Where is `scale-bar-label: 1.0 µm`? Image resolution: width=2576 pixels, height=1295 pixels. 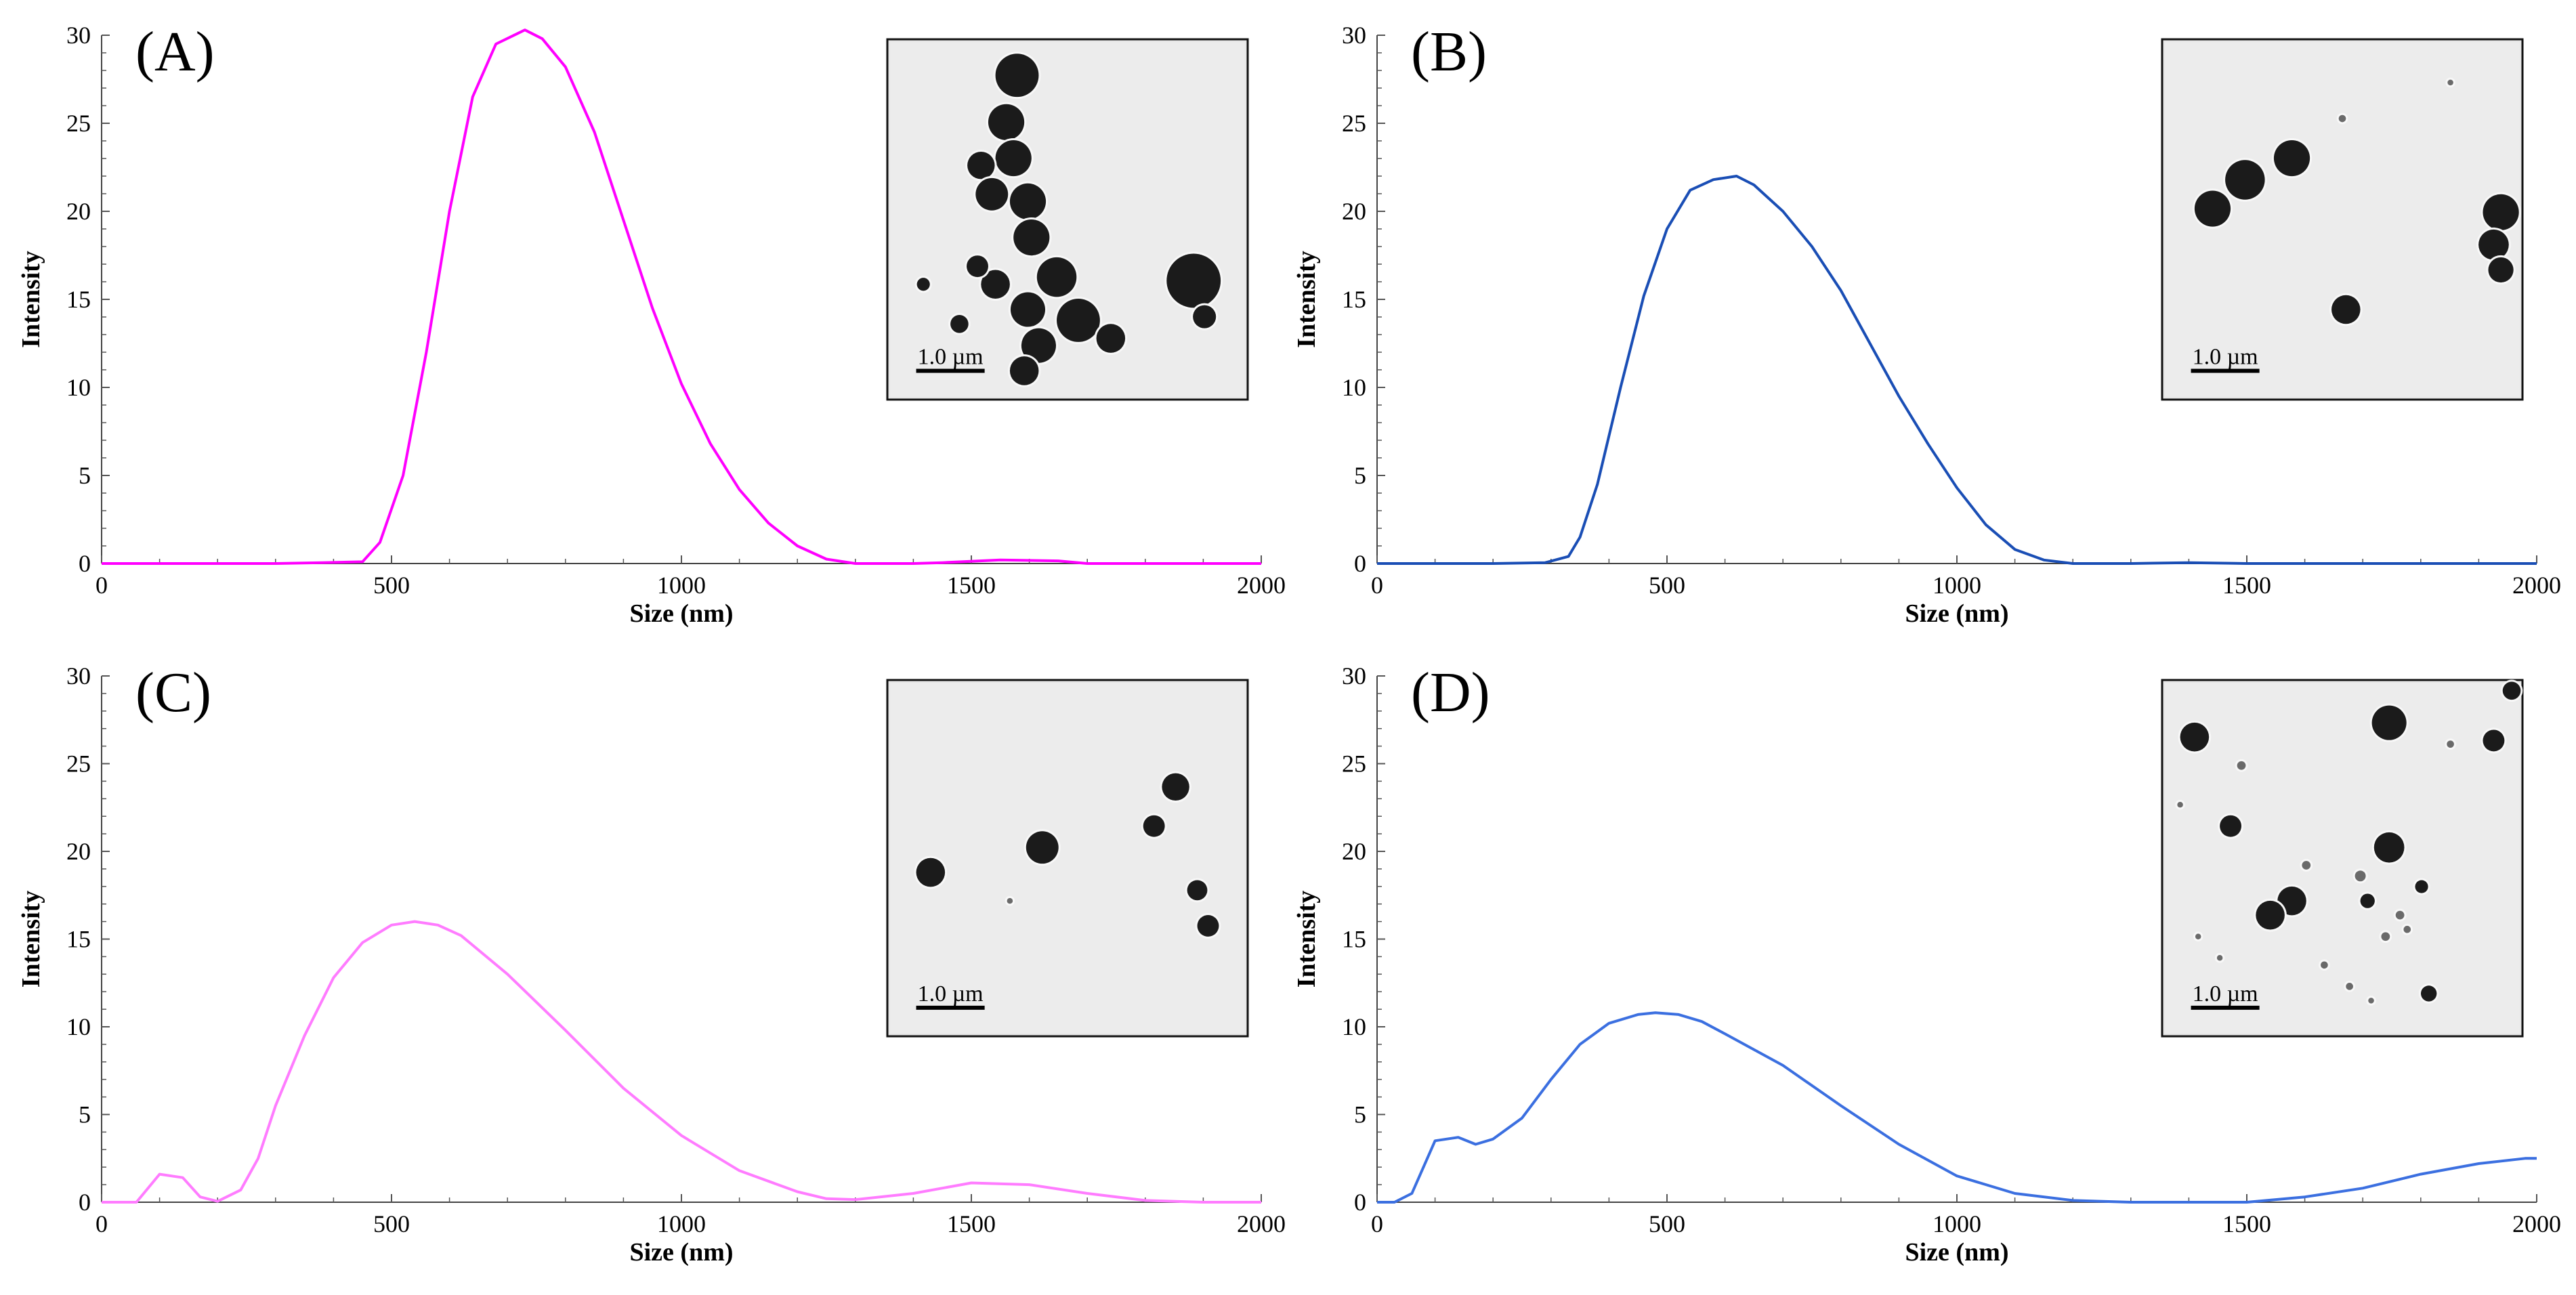
scale-bar-label: 1.0 µm is located at coordinates (2225, 356).